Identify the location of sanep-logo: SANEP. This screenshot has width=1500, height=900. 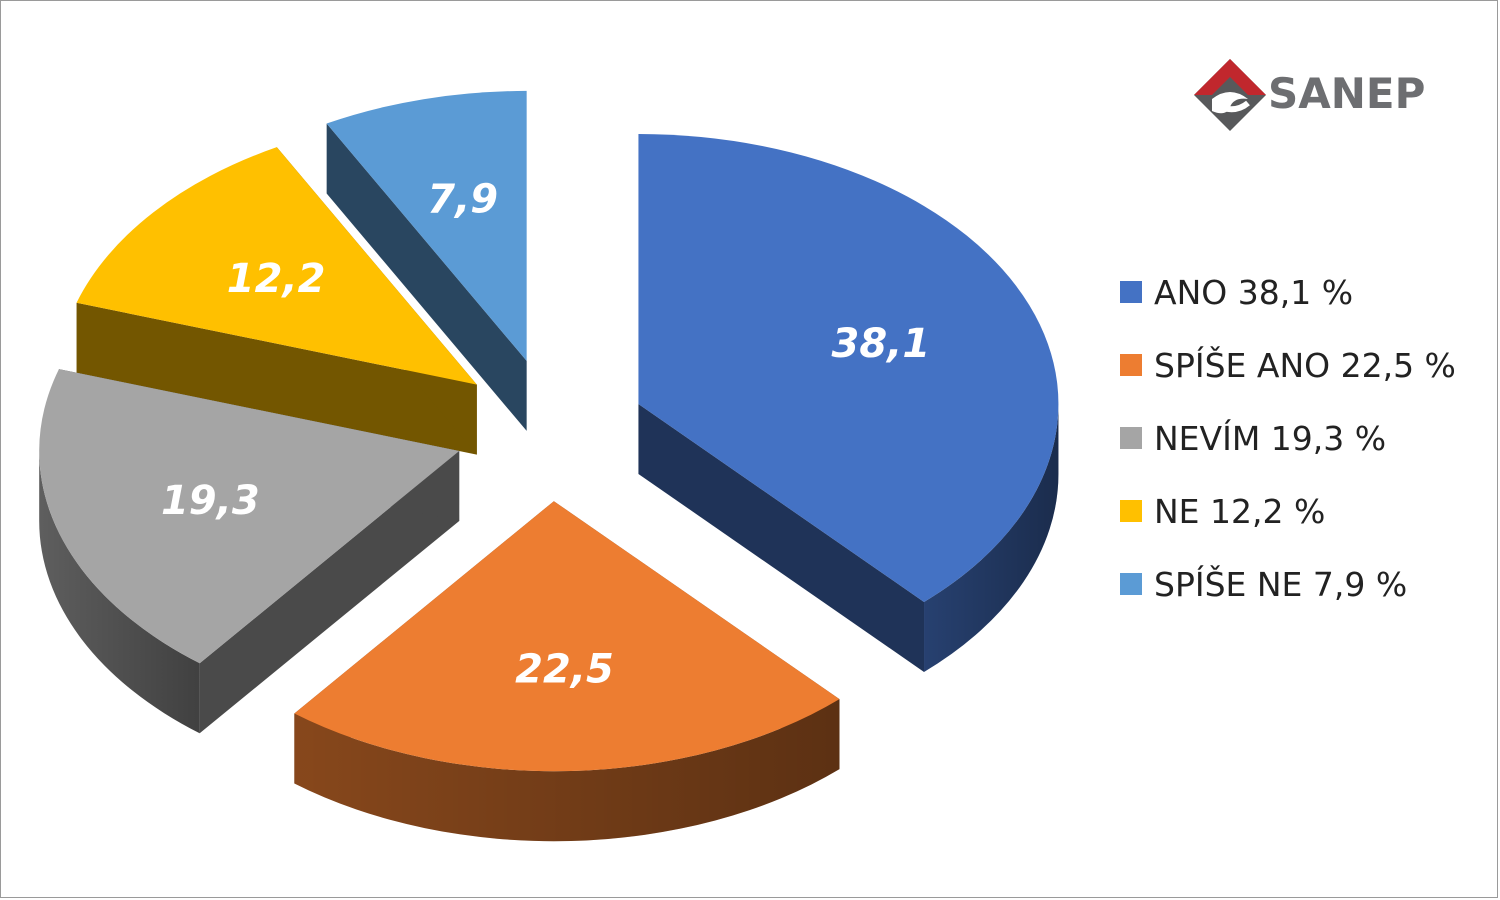
(1315, 97).